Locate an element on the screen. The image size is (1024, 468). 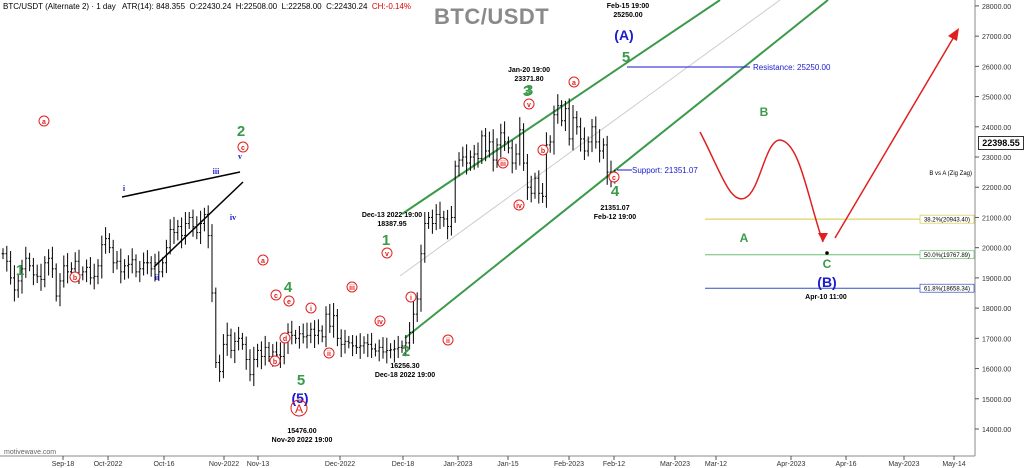
wave-label-blue: i is located at coordinates (124, 188).